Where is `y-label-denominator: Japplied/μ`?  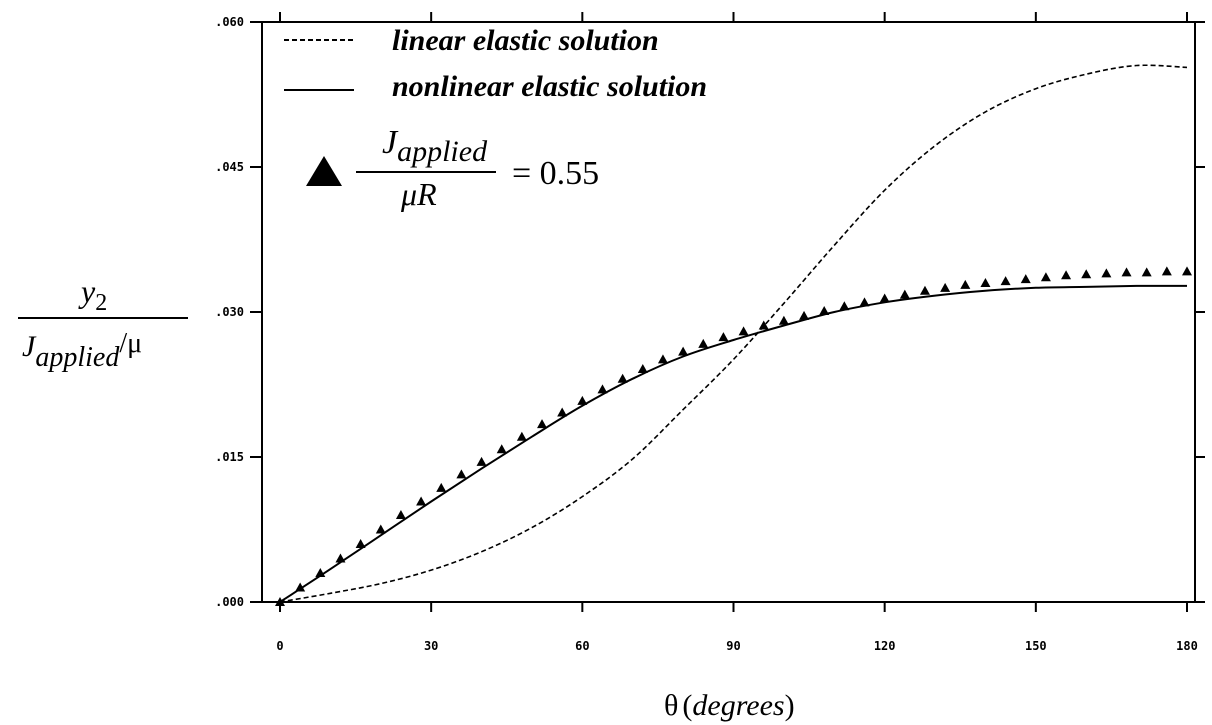 y-label-denominator: Japplied/μ is located at coordinates (82, 350).